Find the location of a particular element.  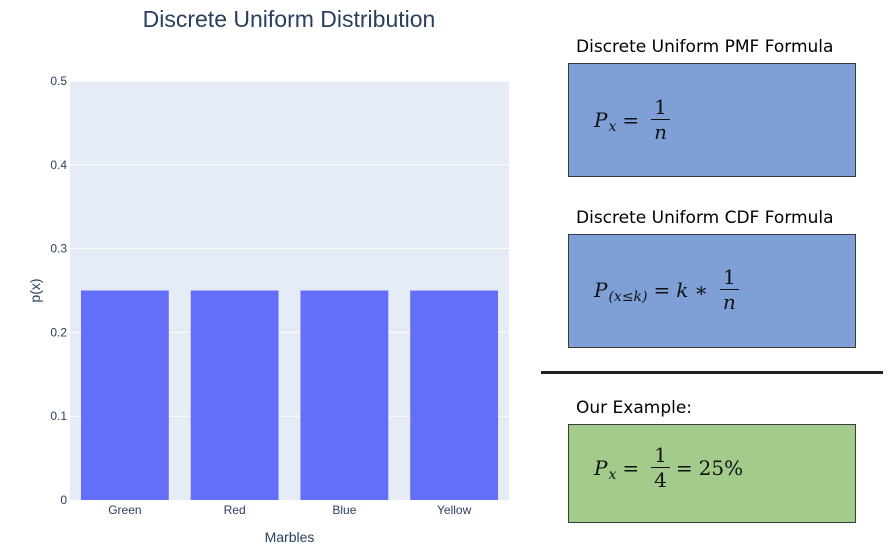

example-lhs: P is located at coordinates (601, 467).